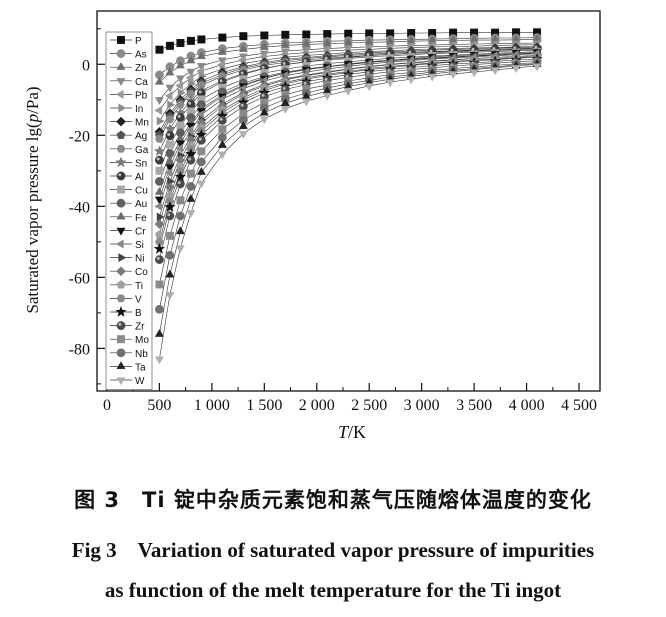 Image resolution: width=666 pixels, height=617 pixels. What do you see at coordinates (159, 405) in the screenshot?
I see `x-tick-label: 500` at bounding box center [159, 405].